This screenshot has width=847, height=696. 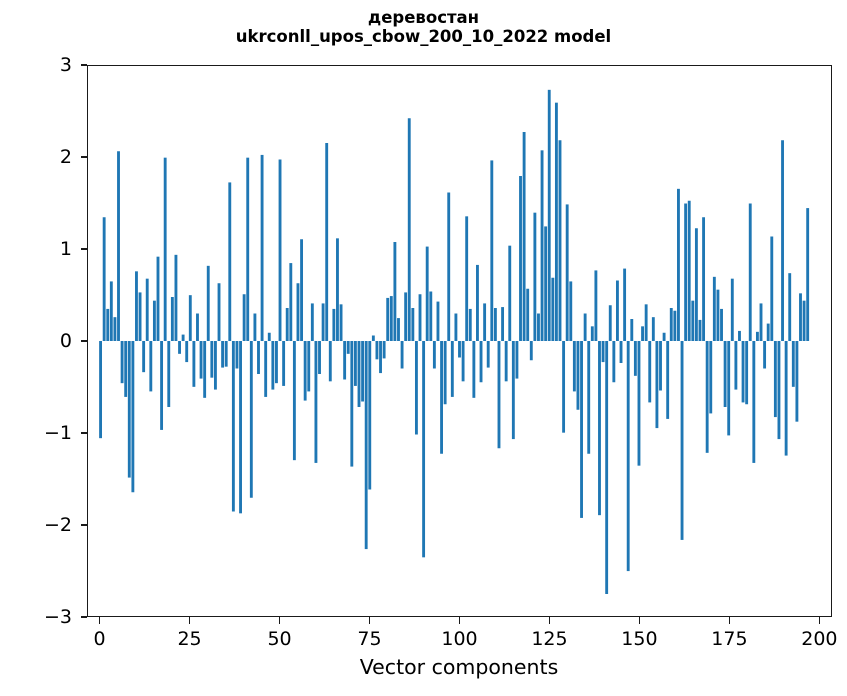 What do you see at coordinates (639, 639) in the screenshot?
I see `x-tick-label: 150` at bounding box center [639, 639].